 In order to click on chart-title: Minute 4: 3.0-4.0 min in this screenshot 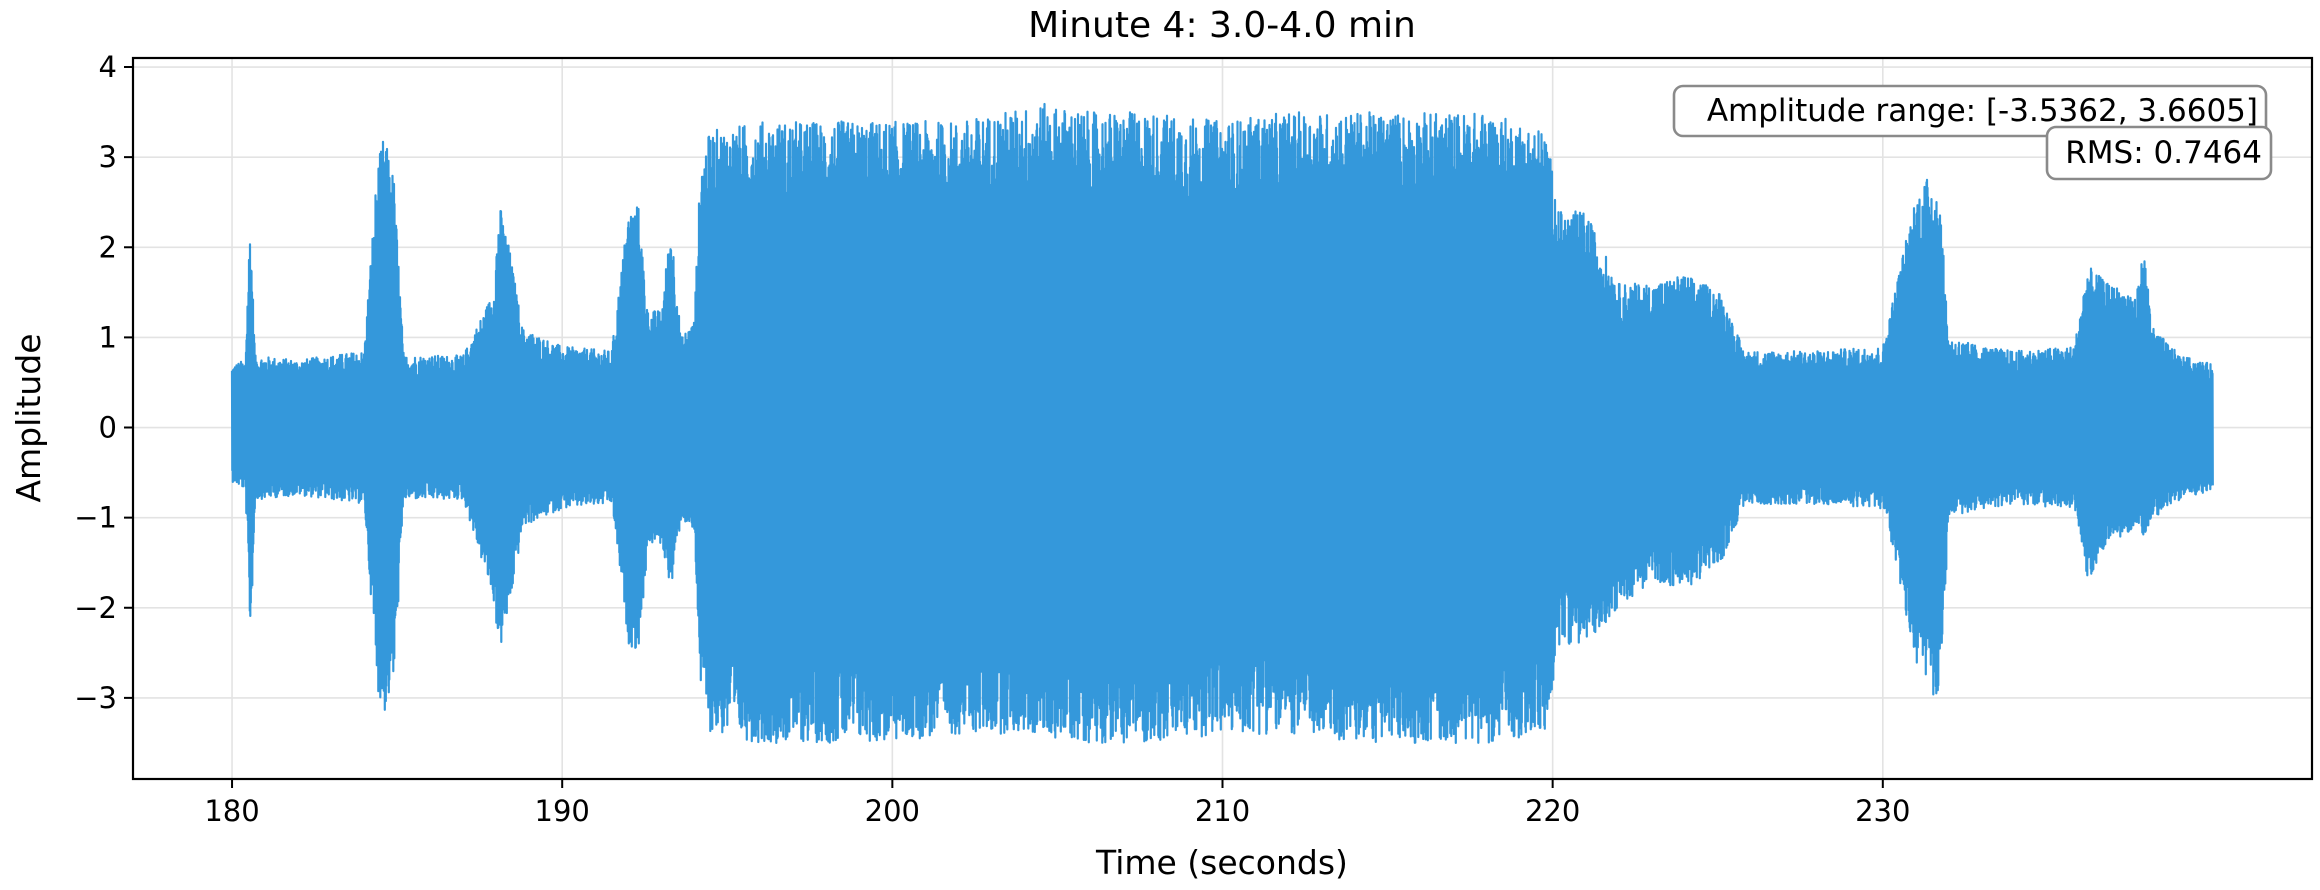, I will do `click(1222, 25)`.